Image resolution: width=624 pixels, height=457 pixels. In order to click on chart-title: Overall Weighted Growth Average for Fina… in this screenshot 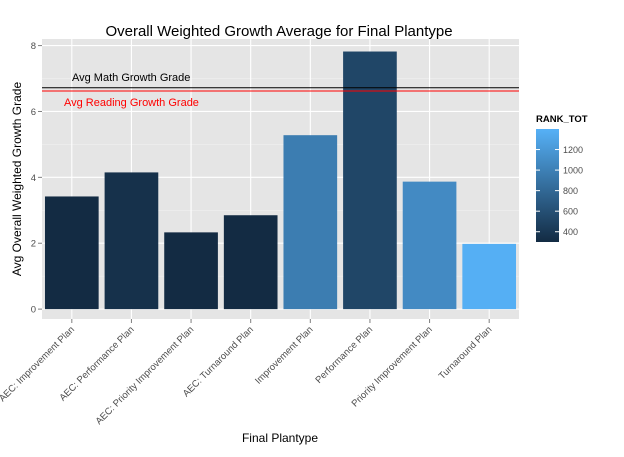, I will do `click(278, 31)`.